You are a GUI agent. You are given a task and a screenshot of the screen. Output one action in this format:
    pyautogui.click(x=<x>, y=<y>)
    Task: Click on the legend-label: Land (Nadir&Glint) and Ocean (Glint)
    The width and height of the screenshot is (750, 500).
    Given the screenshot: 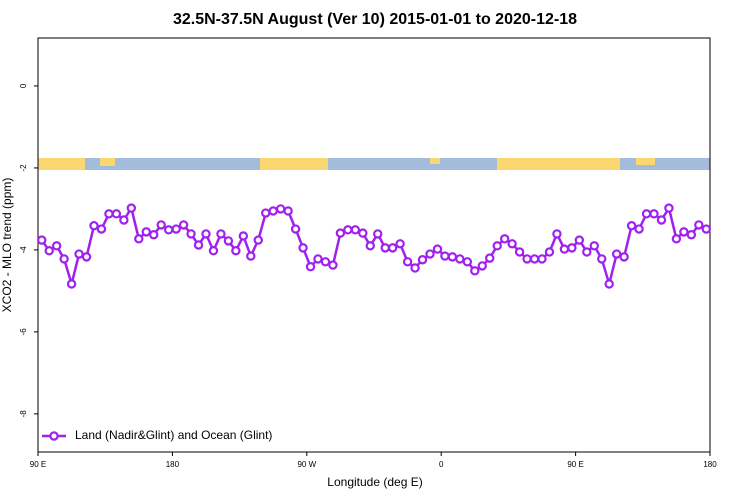 What is the action you would take?
    pyautogui.click(x=173, y=435)
    